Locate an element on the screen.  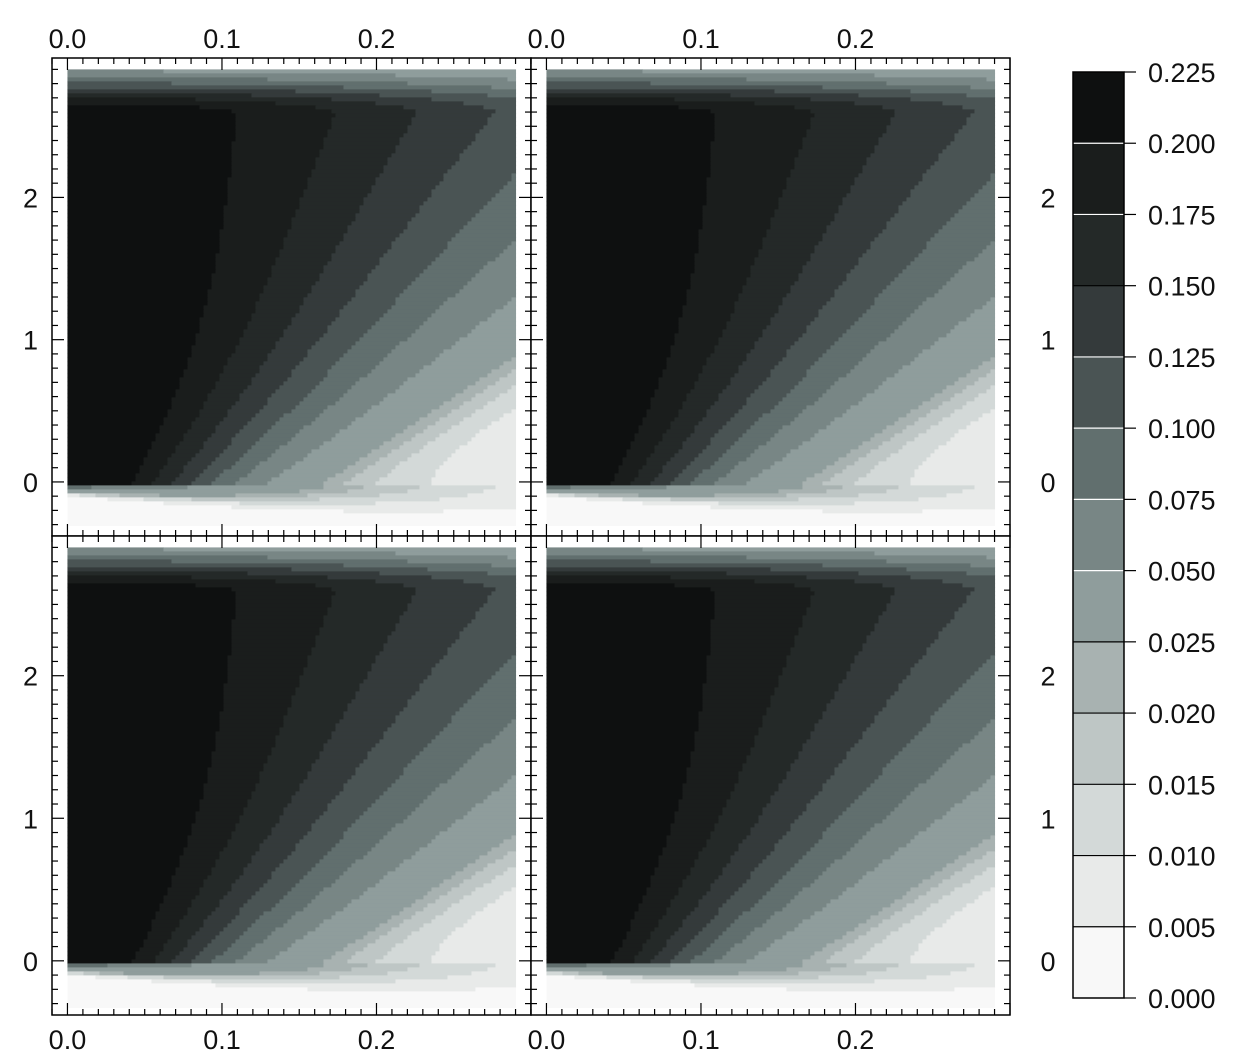
colorbar-tick-label: 0.020 is located at coordinates (1182, 714).